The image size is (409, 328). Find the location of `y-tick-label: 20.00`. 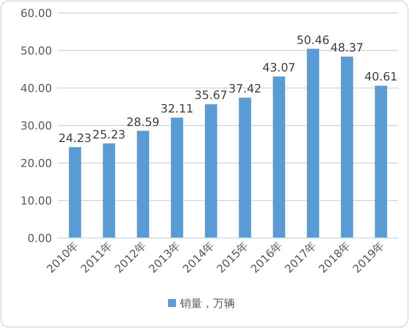

y-tick-label: 20.00 is located at coordinates (36, 163).